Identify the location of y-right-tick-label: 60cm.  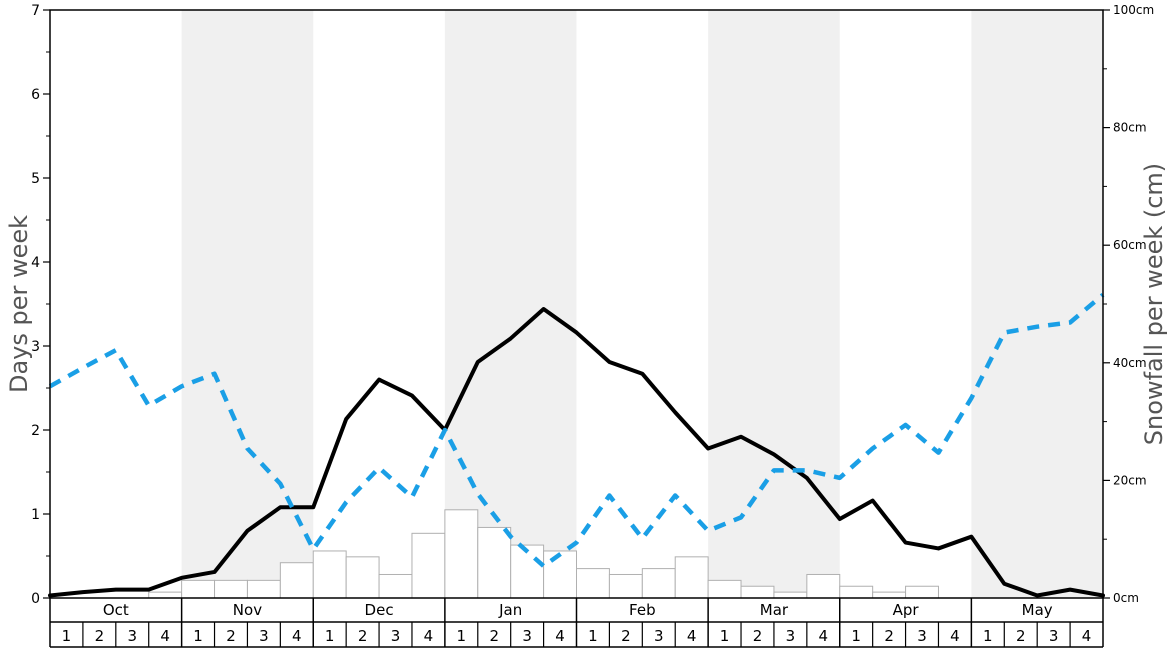
(1130, 245).